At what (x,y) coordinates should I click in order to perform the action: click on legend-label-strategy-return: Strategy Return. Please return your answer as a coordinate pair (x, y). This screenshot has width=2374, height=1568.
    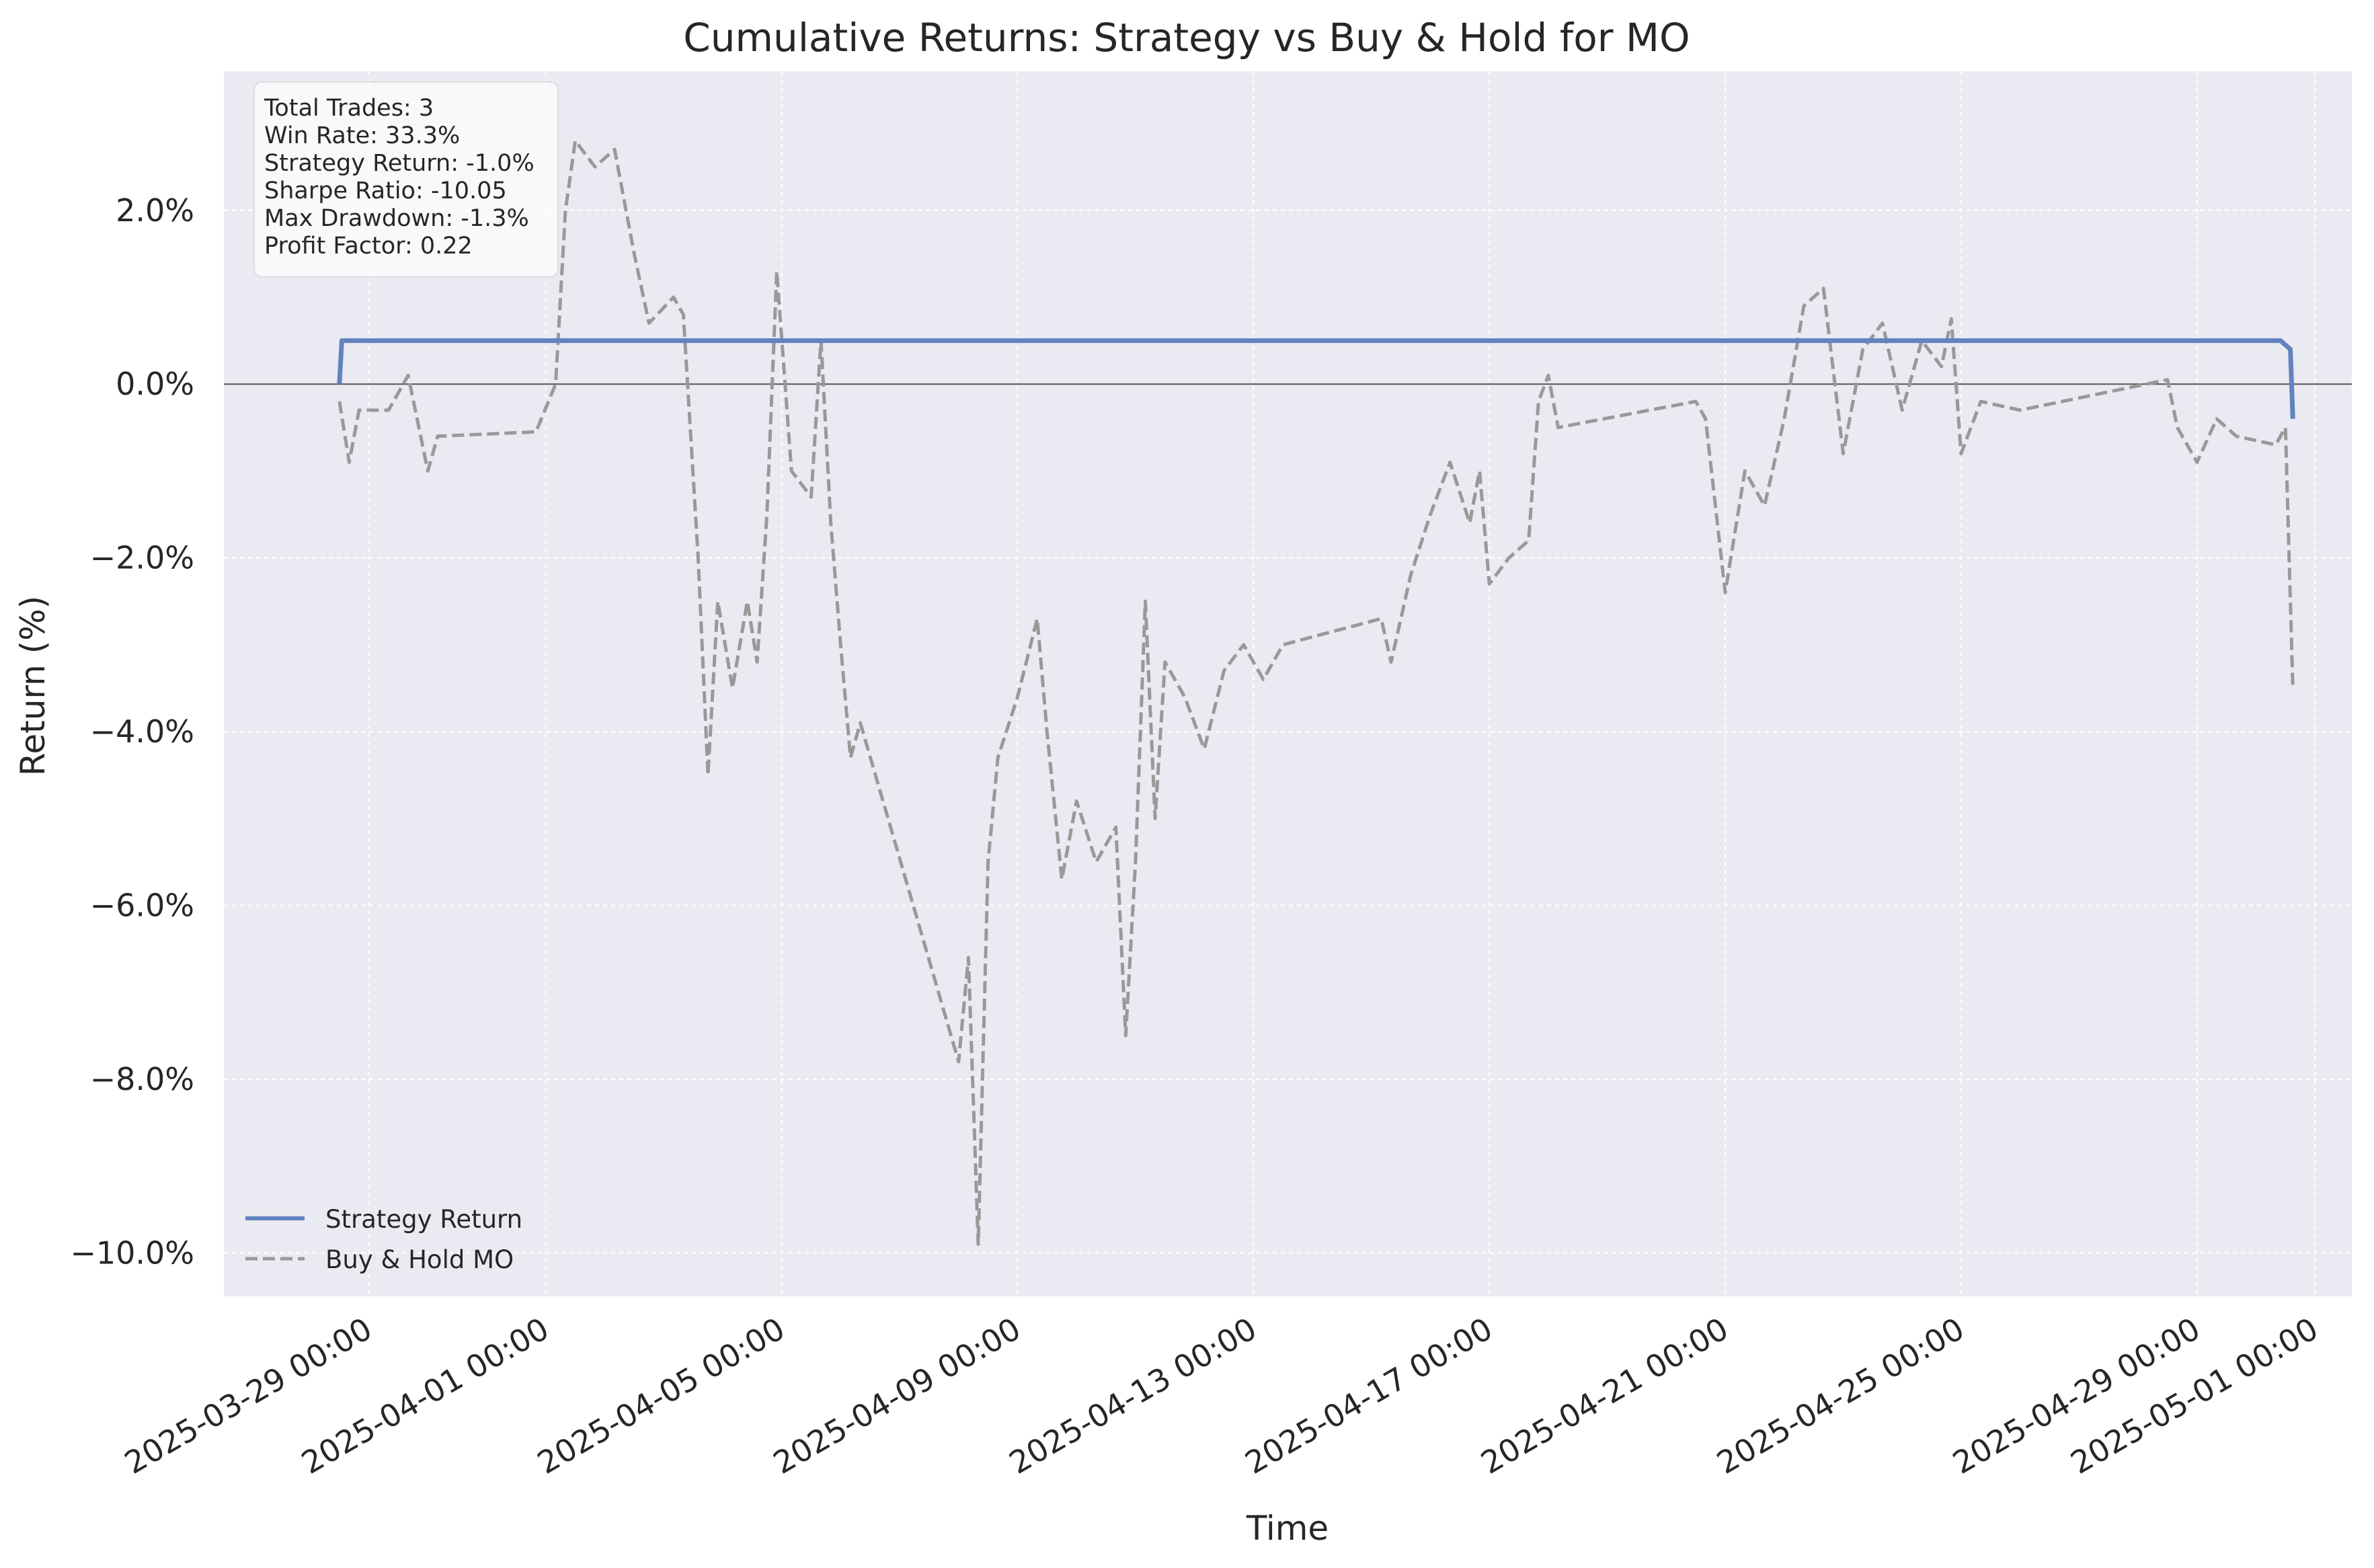
    Looking at the image, I should click on (424, 1219).